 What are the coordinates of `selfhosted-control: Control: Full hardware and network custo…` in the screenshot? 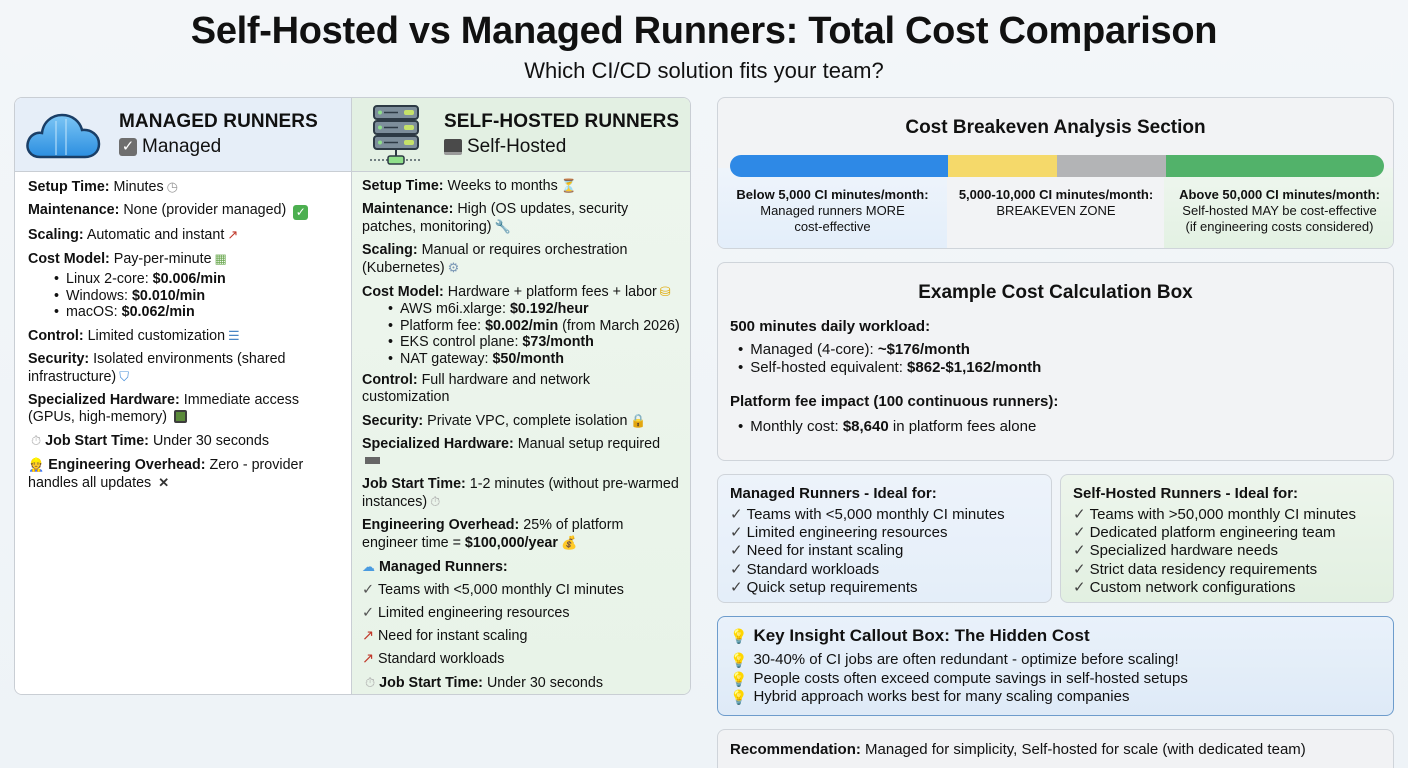 It's located at (476, 388).